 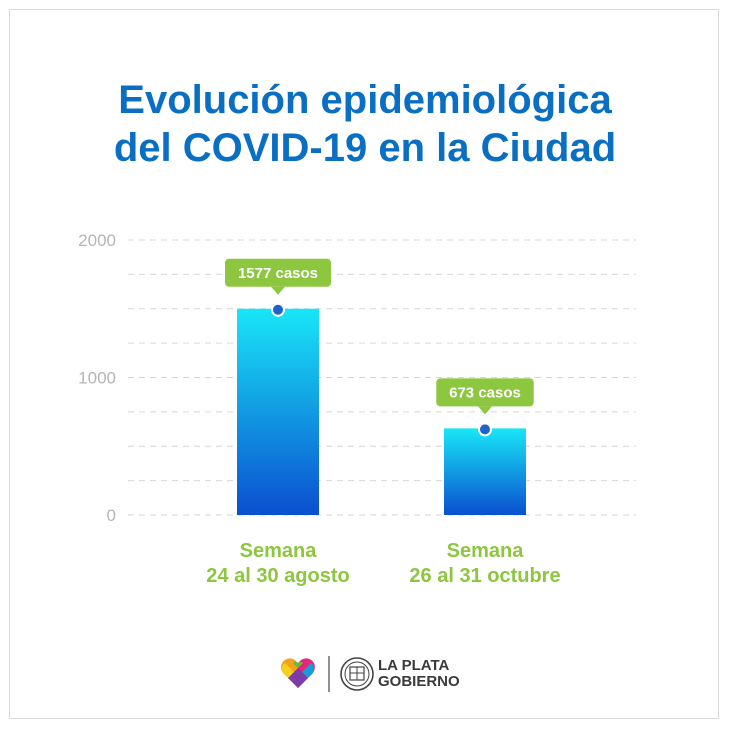 I want to click on bars, so click(x=381, y=408).